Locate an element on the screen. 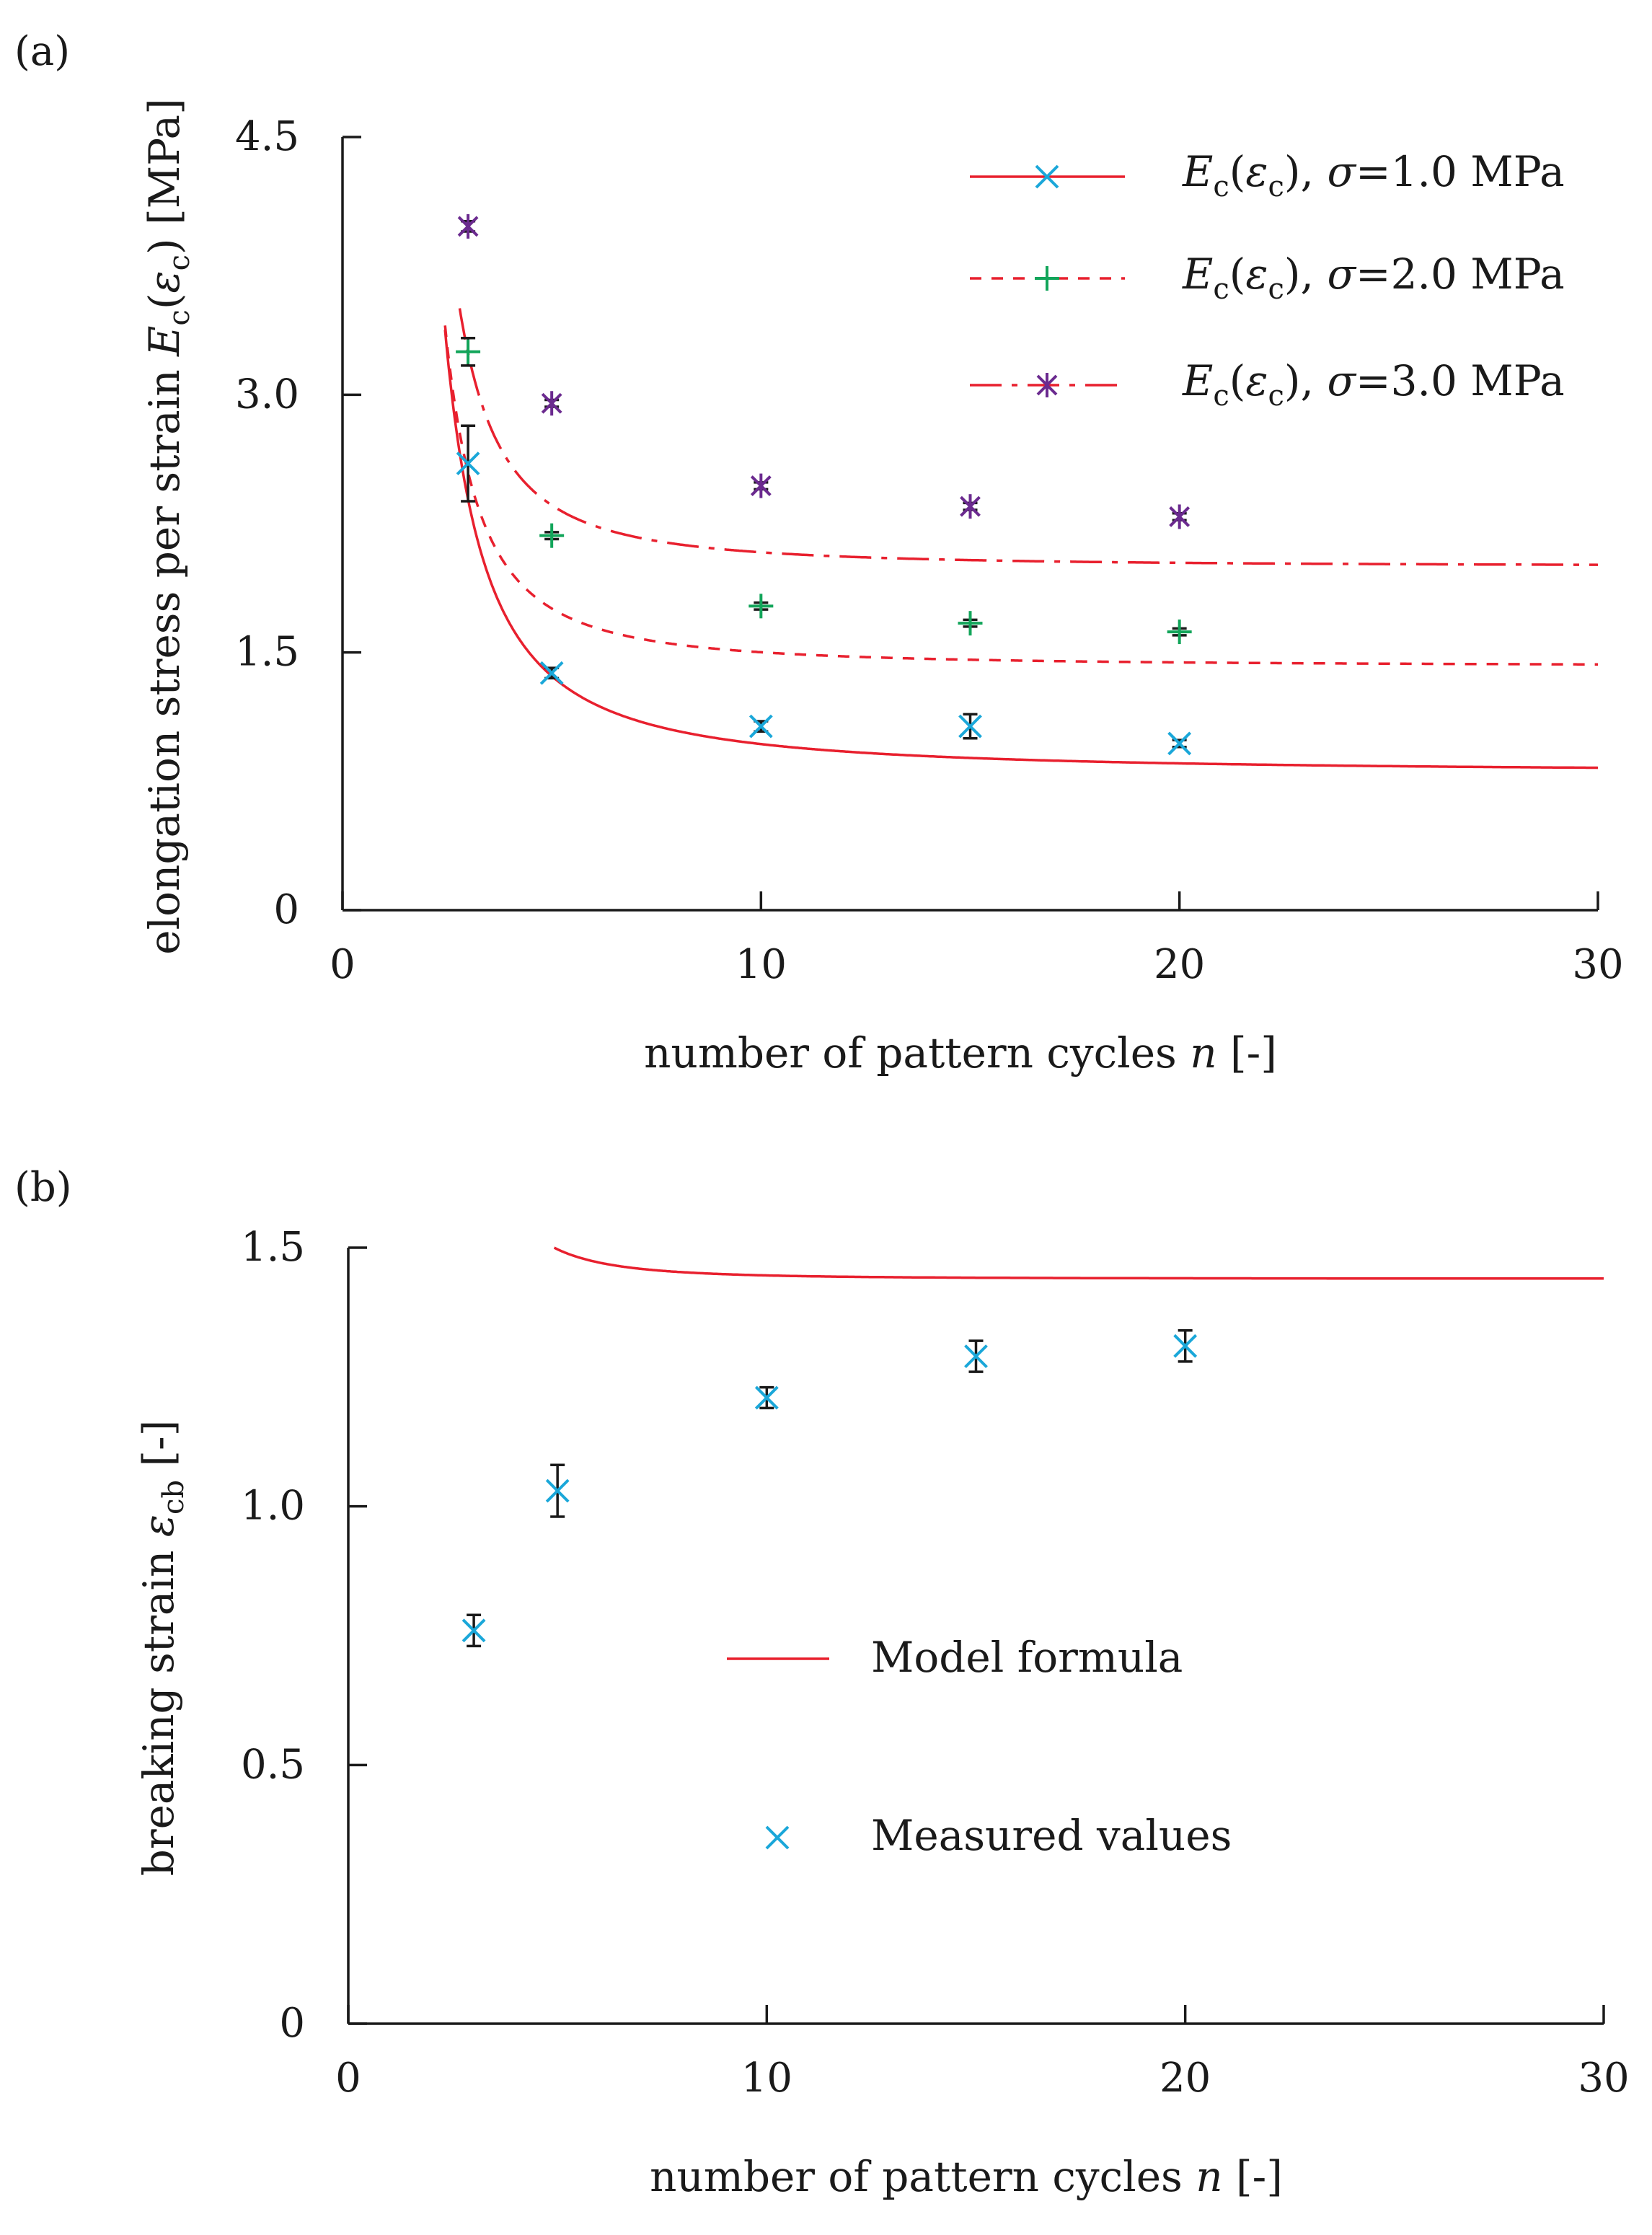 The width and height of the screenshot is (1652, 2235). panel-b-y-tick-label-0: 0 is located at coordinates (292, 2023).